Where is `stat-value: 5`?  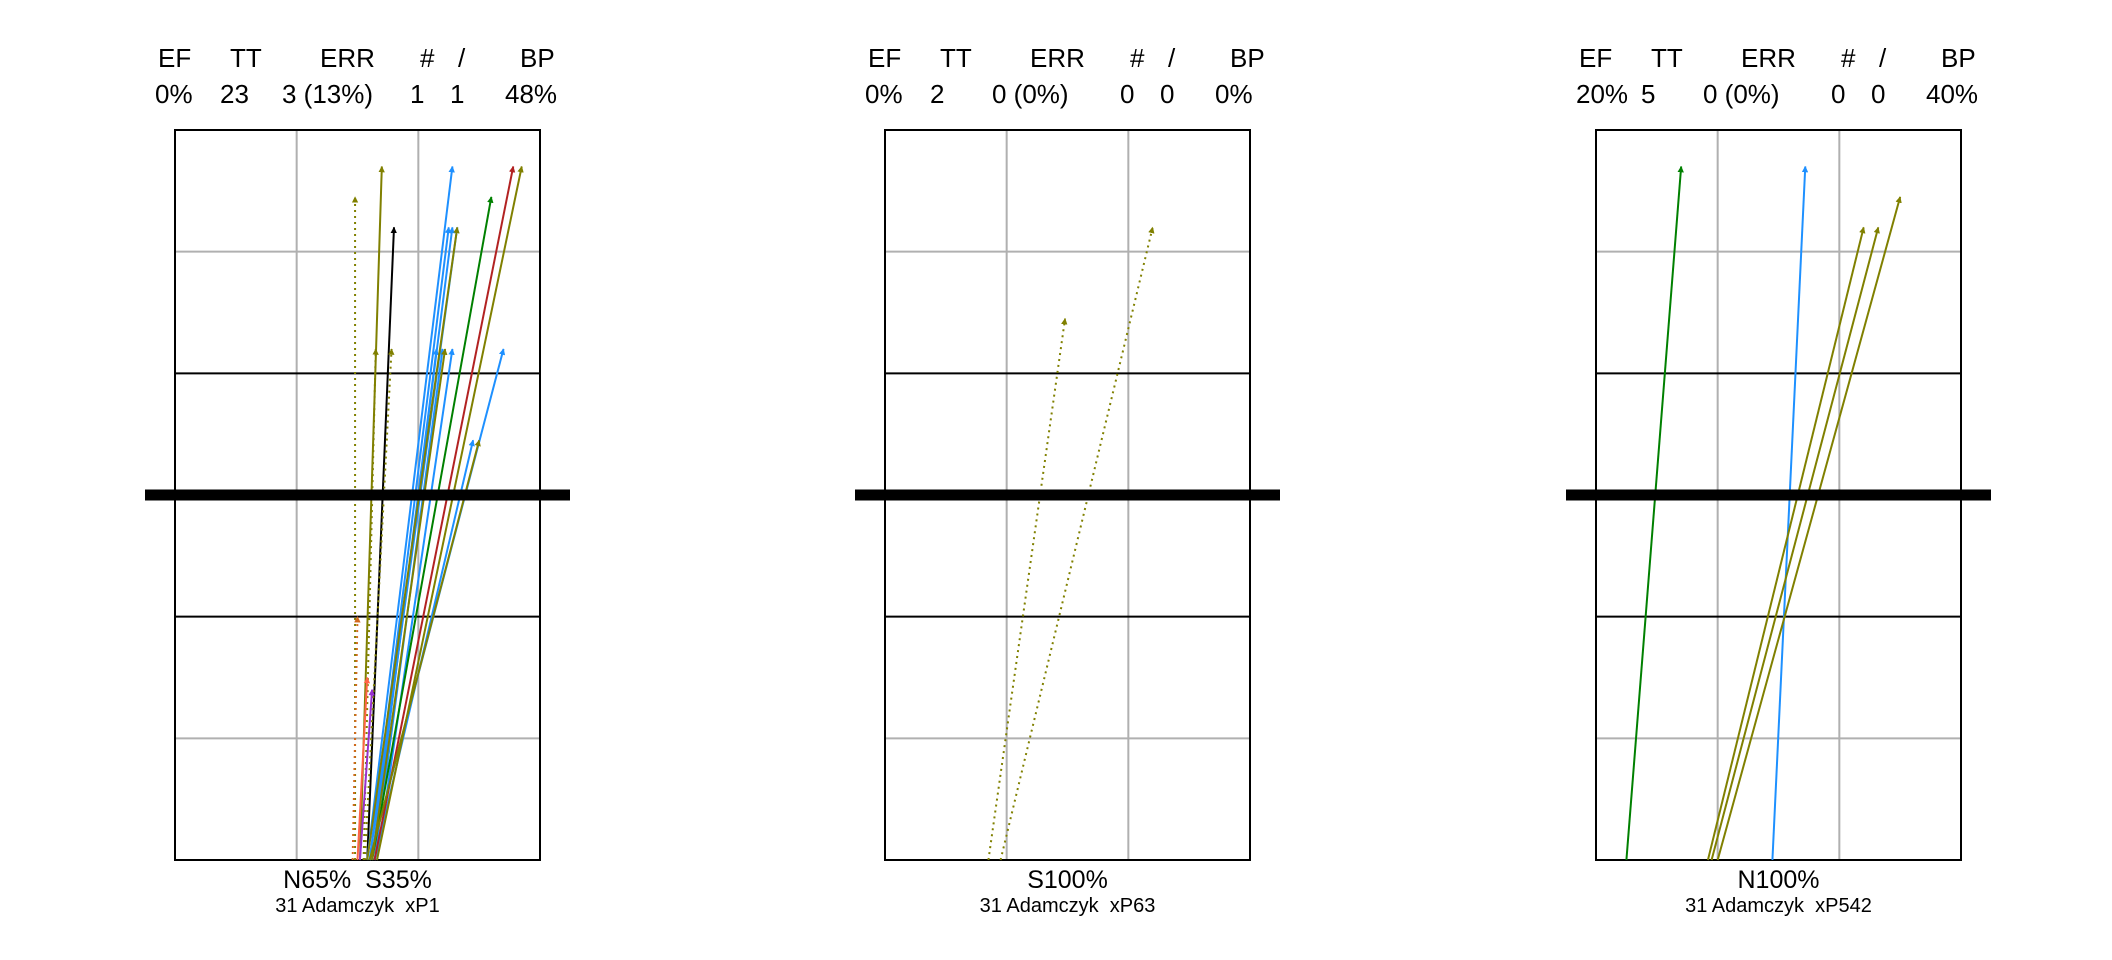
stat-value: 5 is located at coordinates (1648, 94).